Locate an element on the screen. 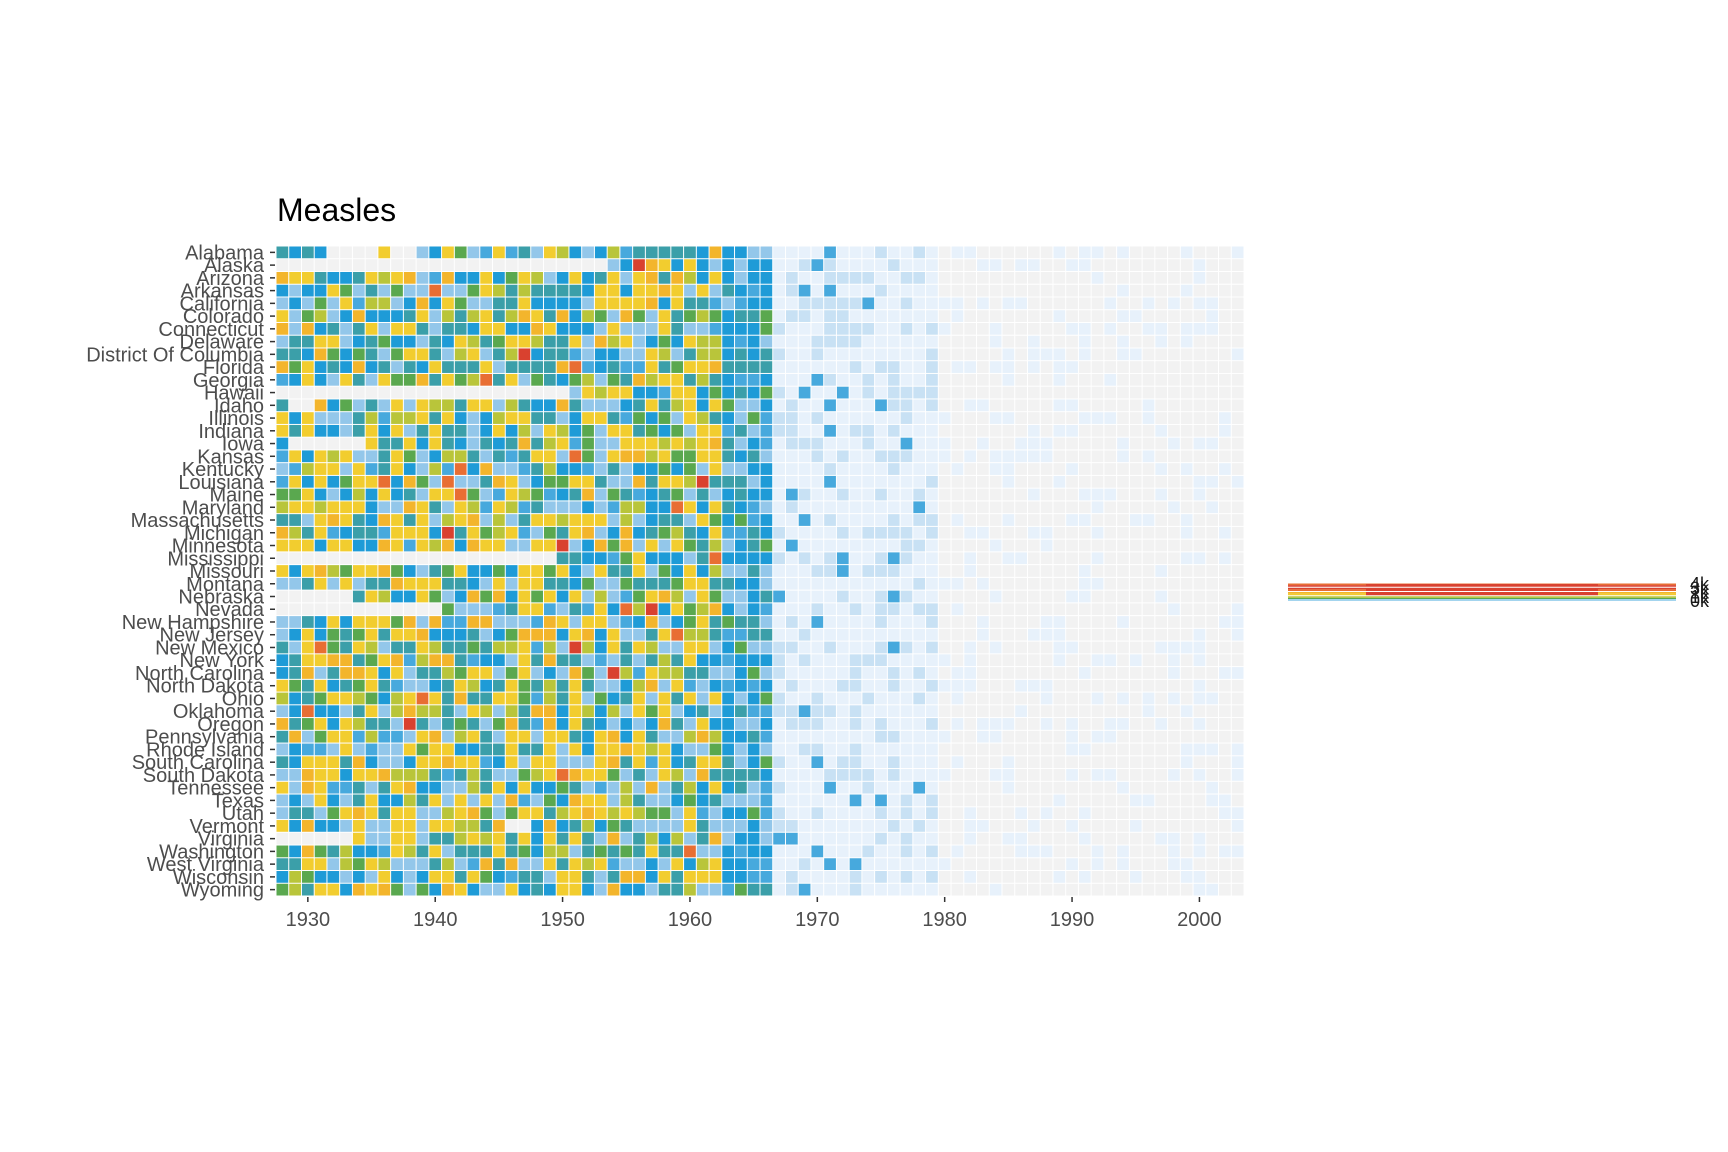 This screenshot has height=1152, width=1728. y-tick-label: Washington is located at coordinates (211, 852).